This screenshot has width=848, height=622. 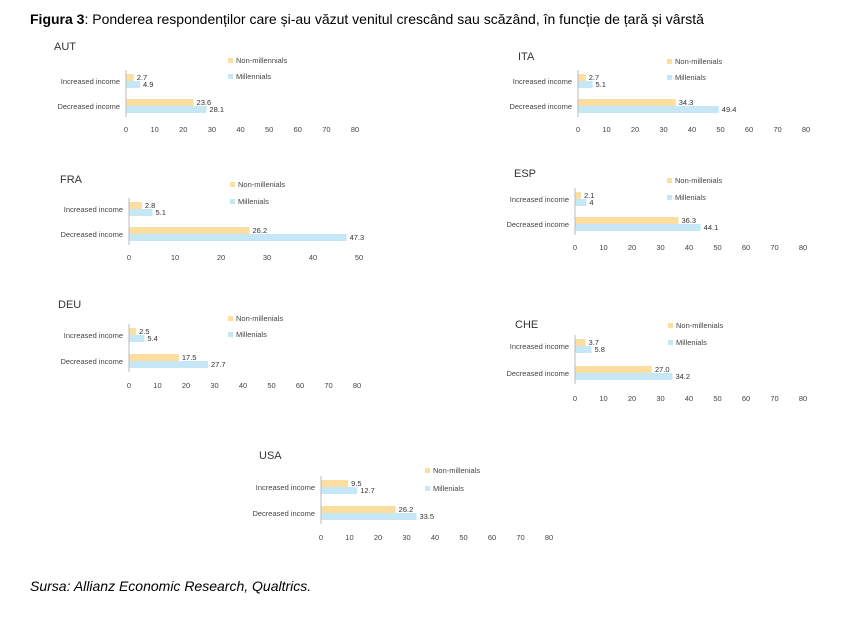 What do you see at coordinates (189, 357) in the screenshot?
I see `data-label: 17.5` at bounding box center [189, 357].